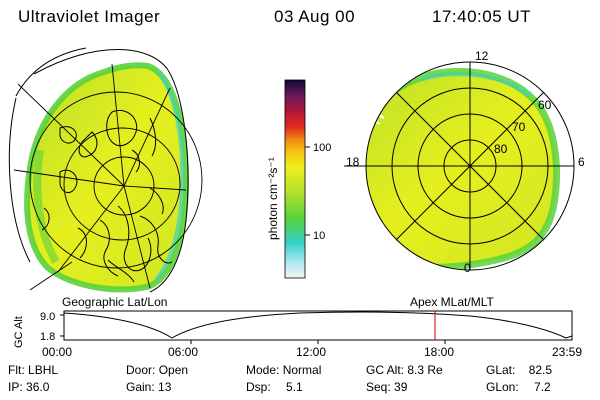 This screenshot has height=400, width=600. I want to click on right-panel-caption: Apex MLat/MLT, so click(452, 302).